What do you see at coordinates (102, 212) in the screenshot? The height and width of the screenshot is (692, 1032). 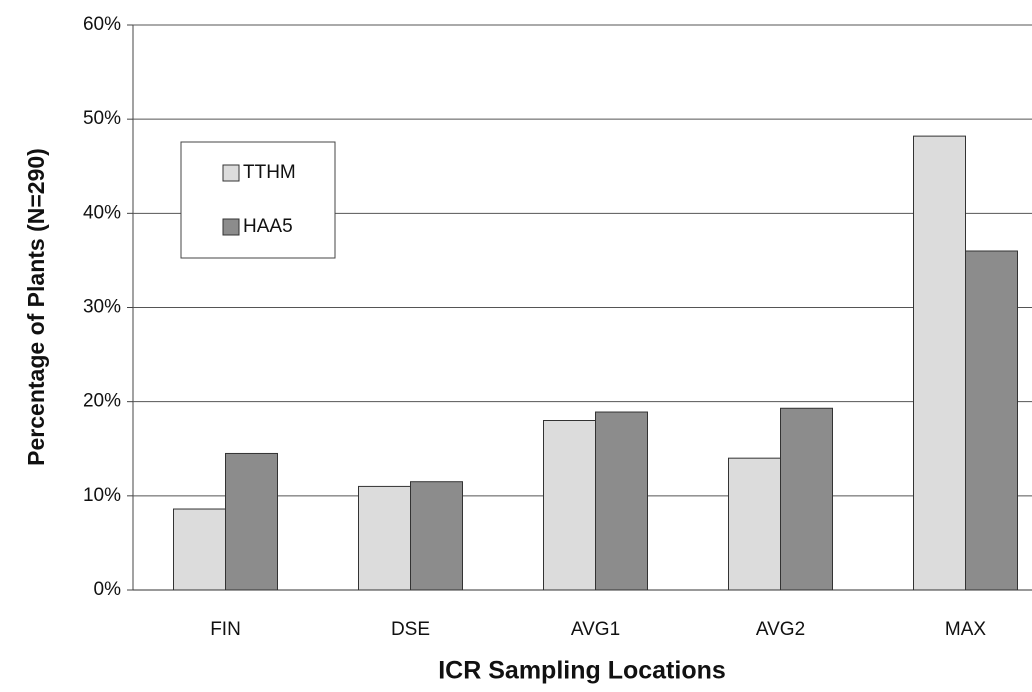 I see `y-tick-label: 40%` at bounding box center [102, 212].